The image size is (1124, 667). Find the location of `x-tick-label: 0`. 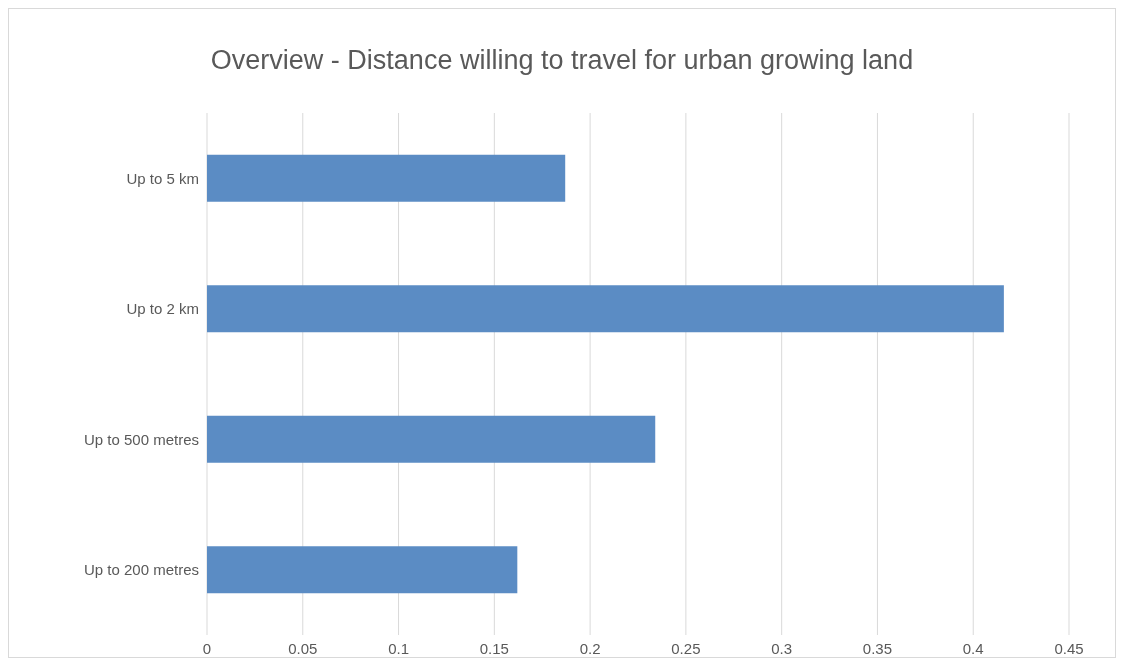

x-tick-label: 0 is located at coordinates (207, 648).